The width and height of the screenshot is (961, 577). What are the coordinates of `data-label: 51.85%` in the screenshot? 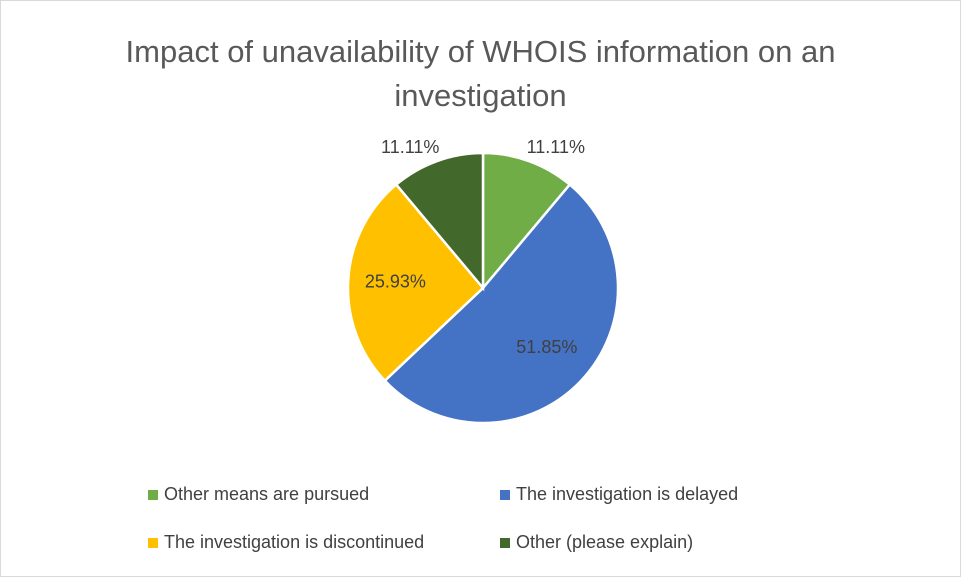 It's located at (546, 347).